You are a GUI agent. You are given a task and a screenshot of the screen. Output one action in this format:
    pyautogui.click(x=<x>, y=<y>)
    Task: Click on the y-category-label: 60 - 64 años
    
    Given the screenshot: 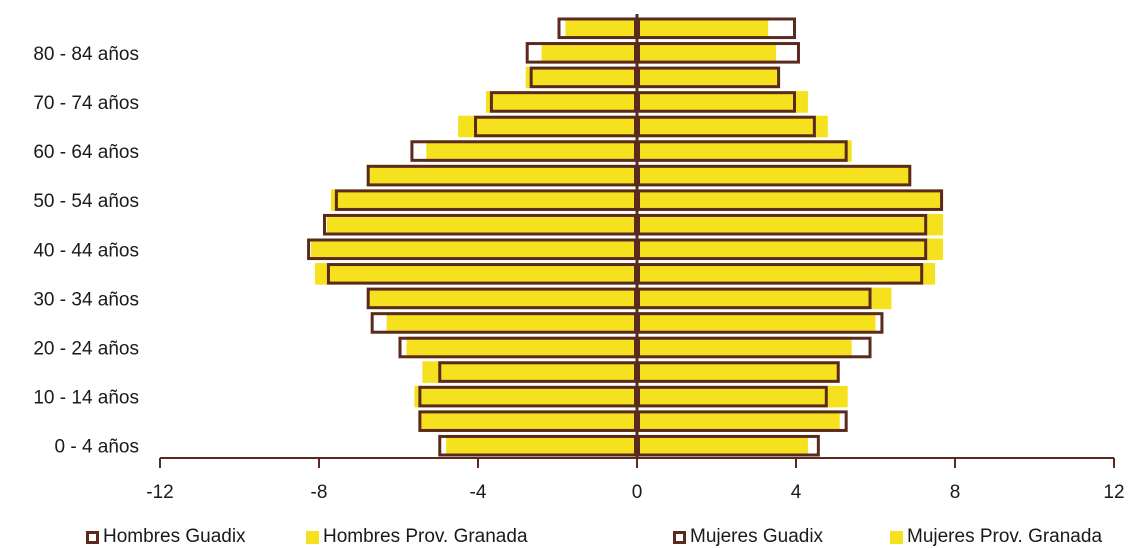 What is the action you would take?
    pyautogui.click(x=86, y=152)
    